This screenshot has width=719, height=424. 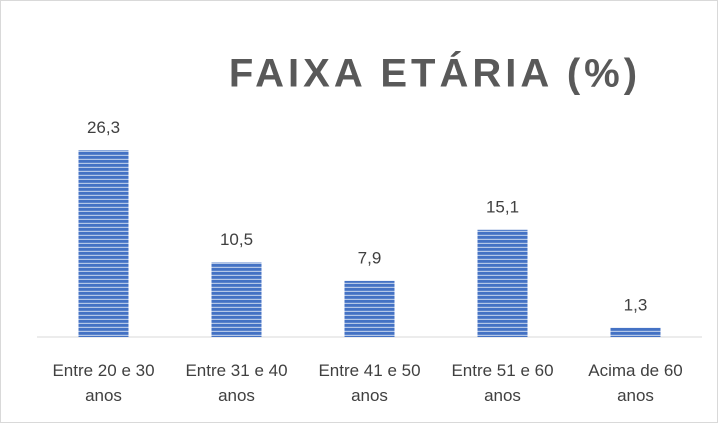 What do you see at coordinates (636, 304) in the screenshot?
I see `data-label: 1,3` at bounding box center [636, 304].